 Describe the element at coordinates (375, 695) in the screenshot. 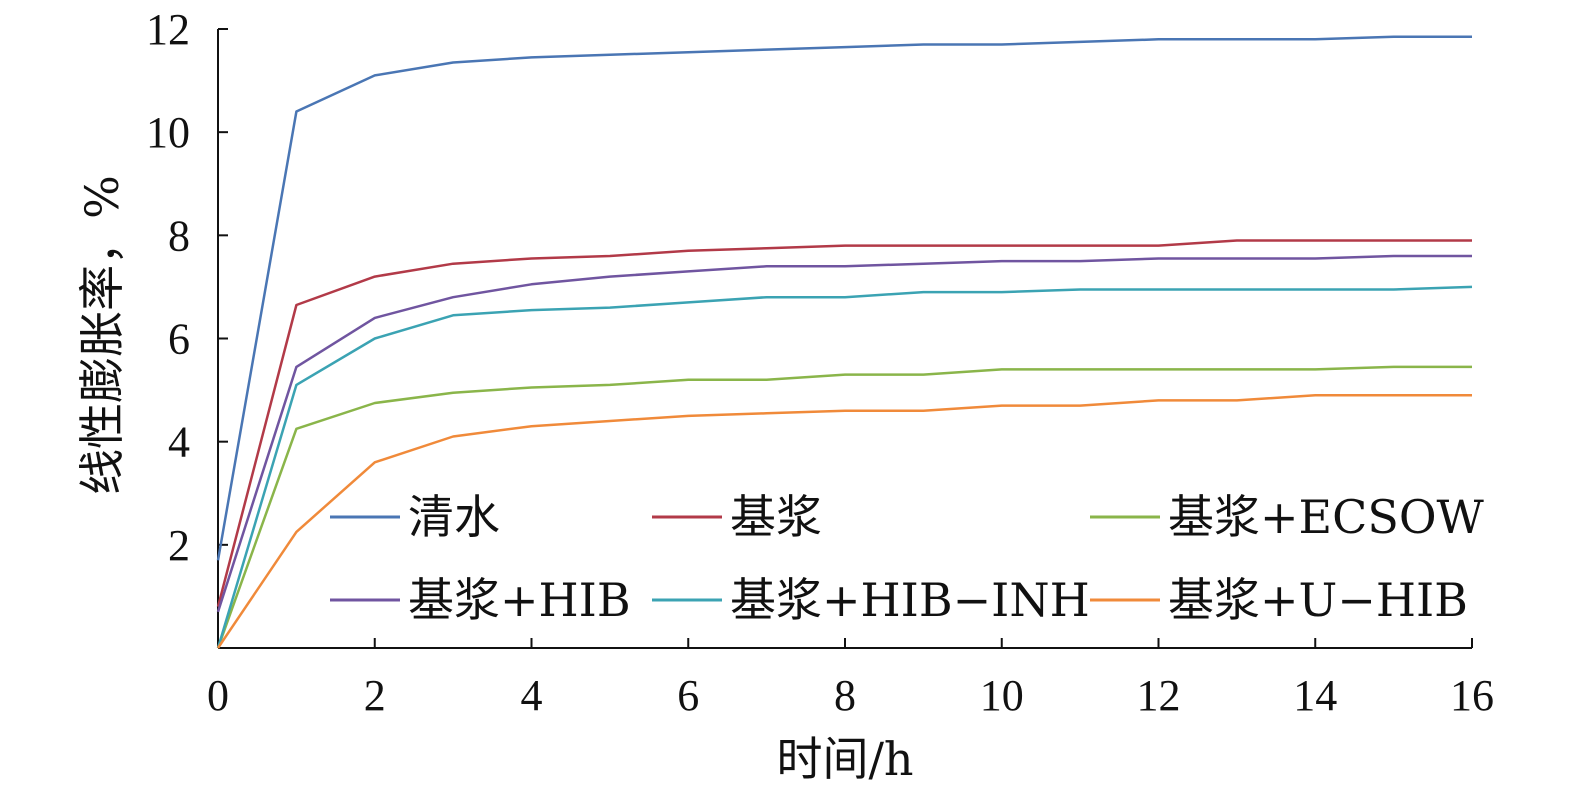

I see `x-tick-label: 2` at that location.